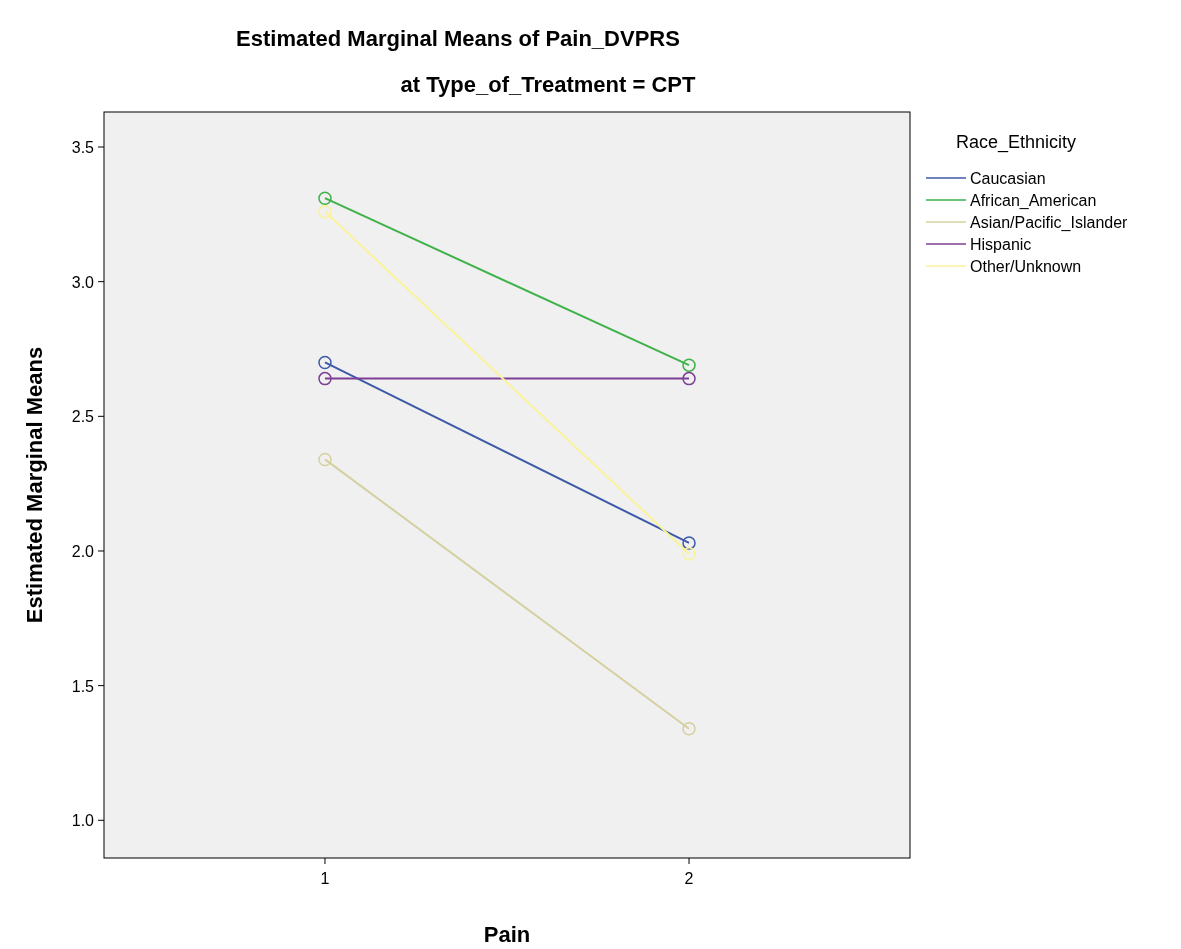 Image resolution: width=1181 pixels, height=949 pixels. What do you see at coordinates (1016, 142) in the screenshot?
I see `legend-title: Race_Ethnicity` at bounding box center [1016, 142].